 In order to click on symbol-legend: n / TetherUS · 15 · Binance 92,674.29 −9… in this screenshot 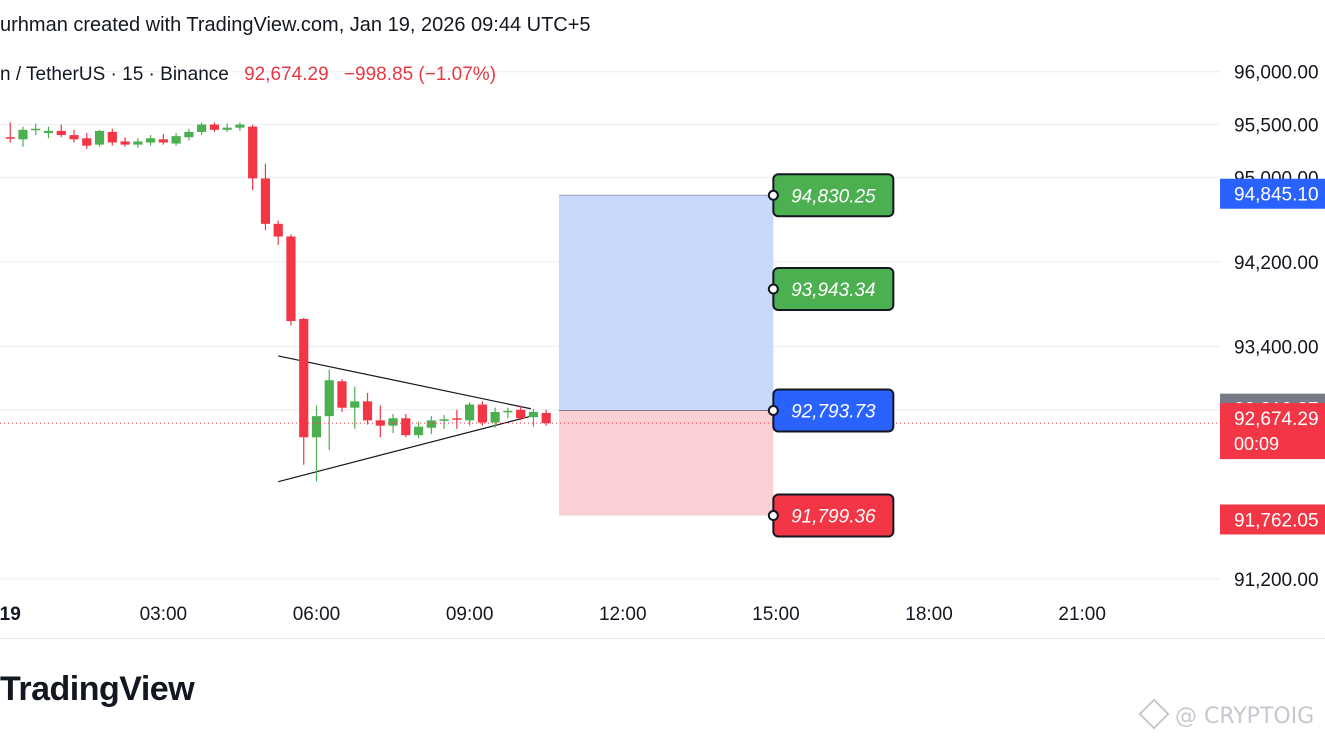, I will do `click(248, 75)`.